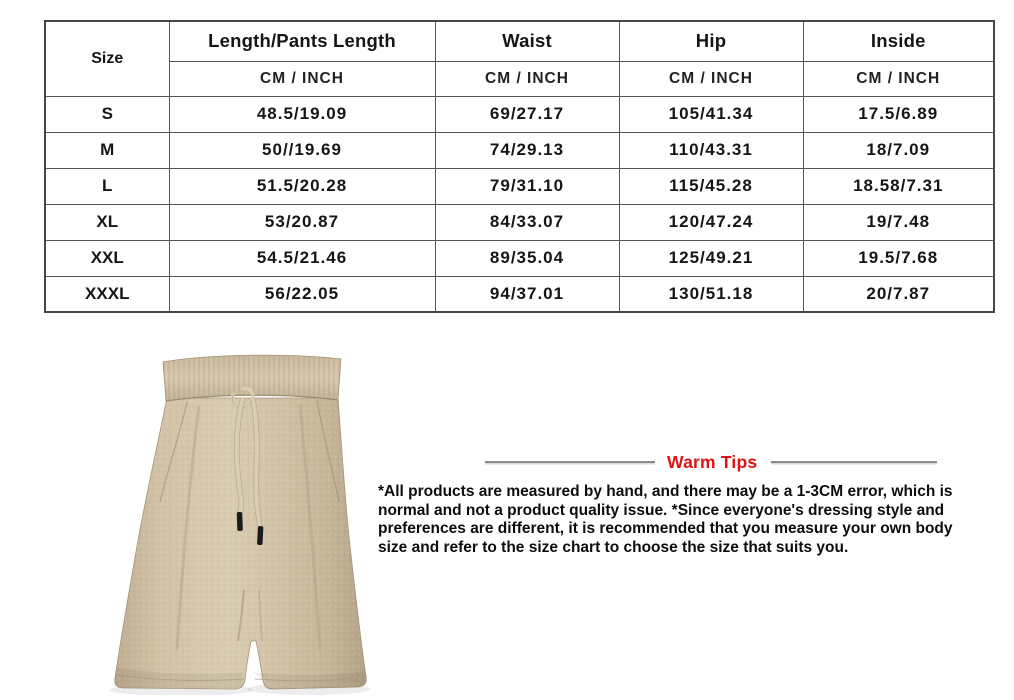 Image resolution: width=1014 pixels, height=700 pixels. What do you see at coordinates (107, 114) in the screenshot?
I see `size-value: S` at bounding box center [107, 114].